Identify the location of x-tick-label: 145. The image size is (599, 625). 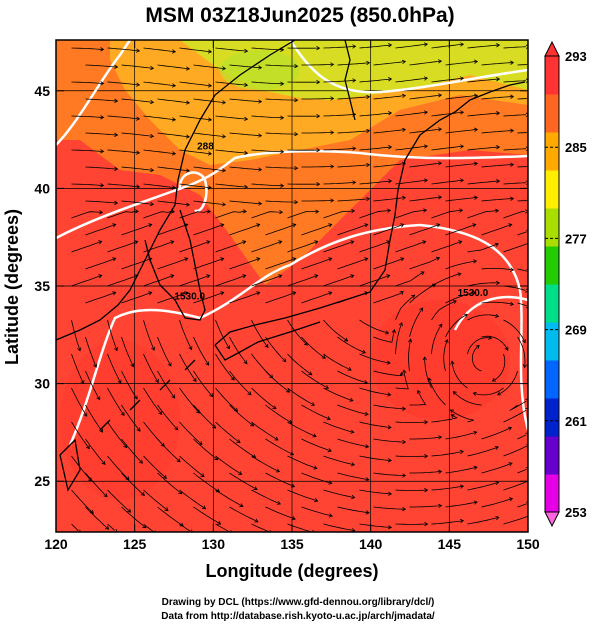
(450, 544).